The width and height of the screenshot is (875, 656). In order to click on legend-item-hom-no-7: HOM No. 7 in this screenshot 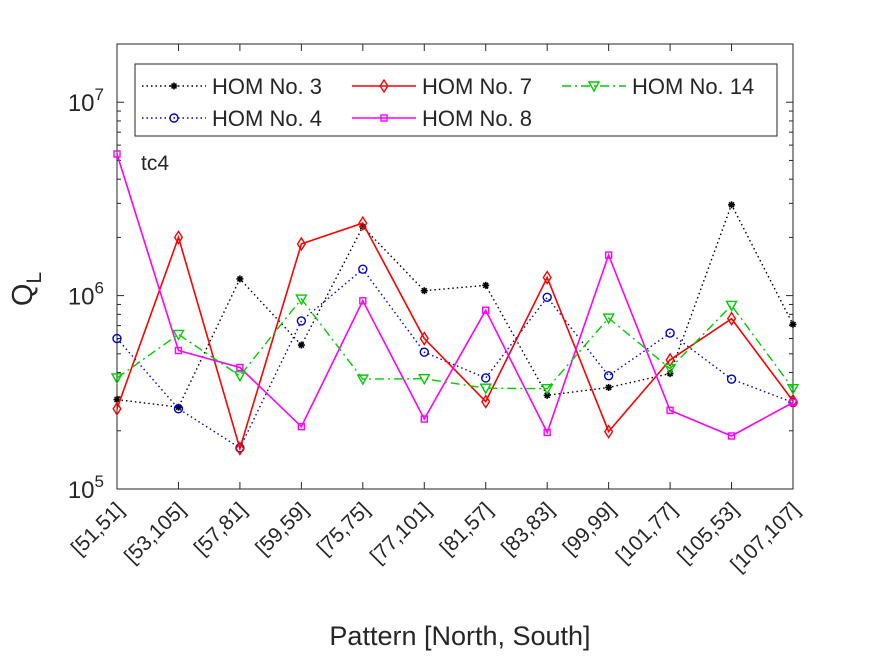, I will do `click(442, 86)`.